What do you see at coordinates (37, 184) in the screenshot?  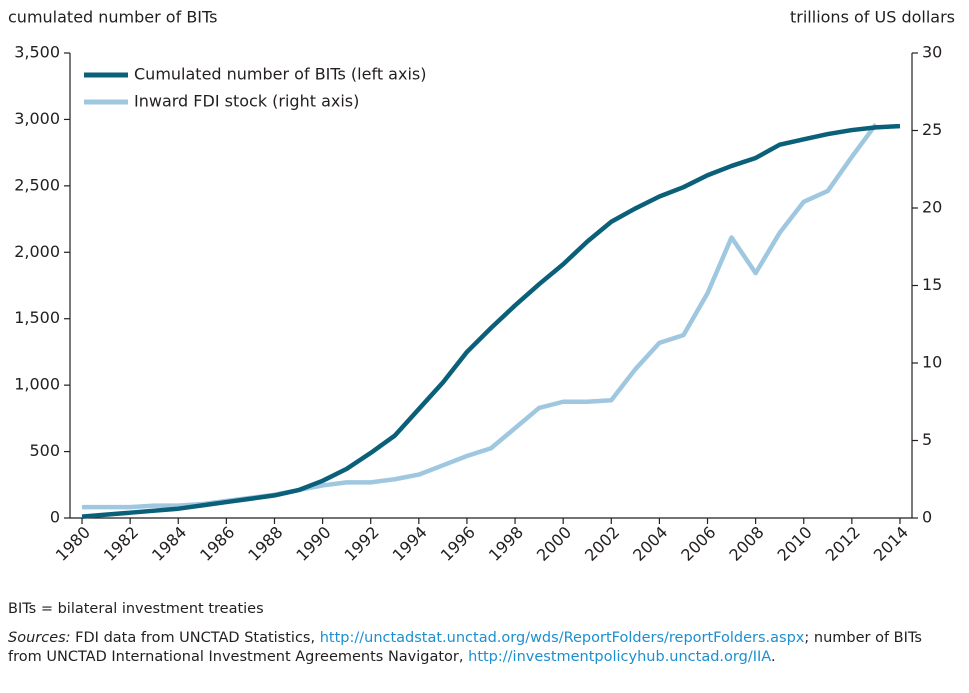 I see `y-tick-label: 2,500` at bounding box center [37, 184].